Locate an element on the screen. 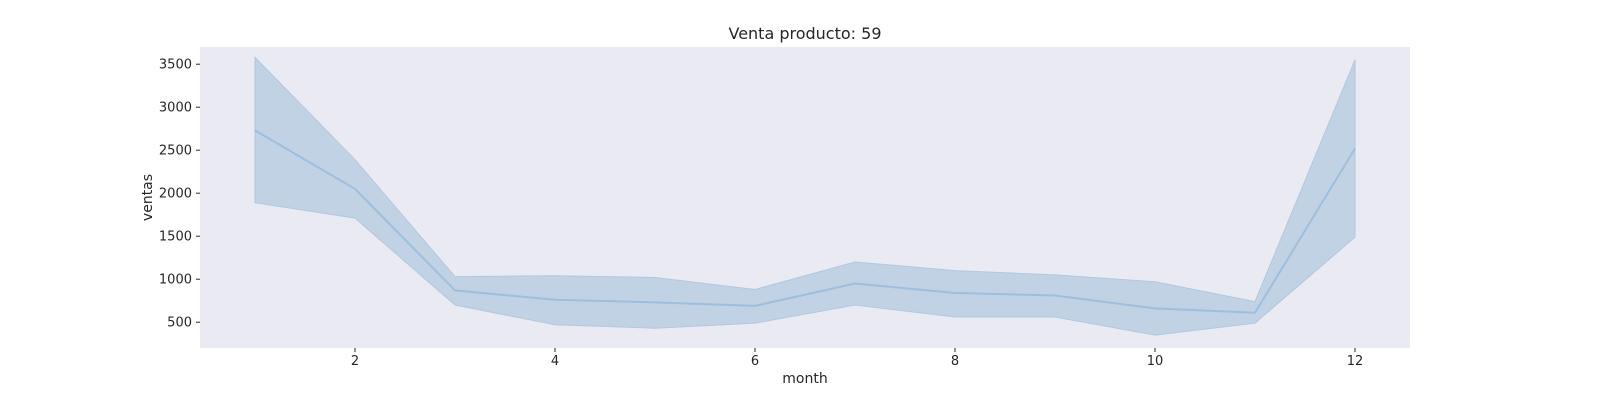 The height and width of the screenshot is (400, 1600). y-axis-ticks: 500 1000 1500 2000 2500 3000 3500 is located at coordinates (179, 194).